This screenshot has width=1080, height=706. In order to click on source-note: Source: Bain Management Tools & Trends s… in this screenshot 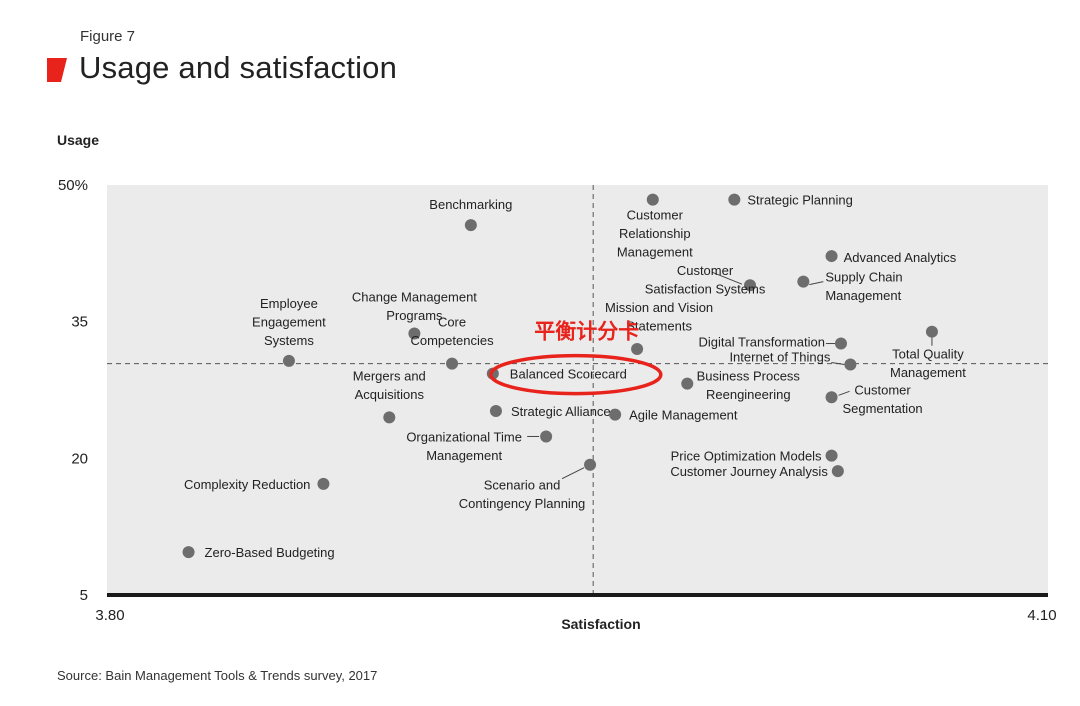, I will do `click(217, 675)`.